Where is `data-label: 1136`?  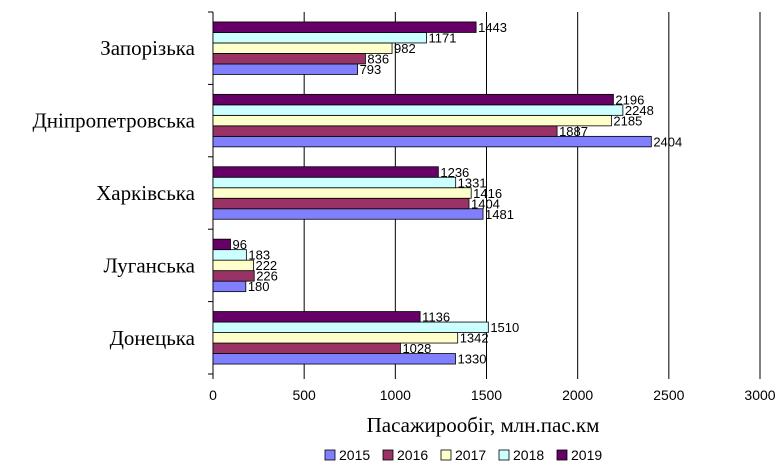
data-label: 1136 is located at coordinates (436, 317).